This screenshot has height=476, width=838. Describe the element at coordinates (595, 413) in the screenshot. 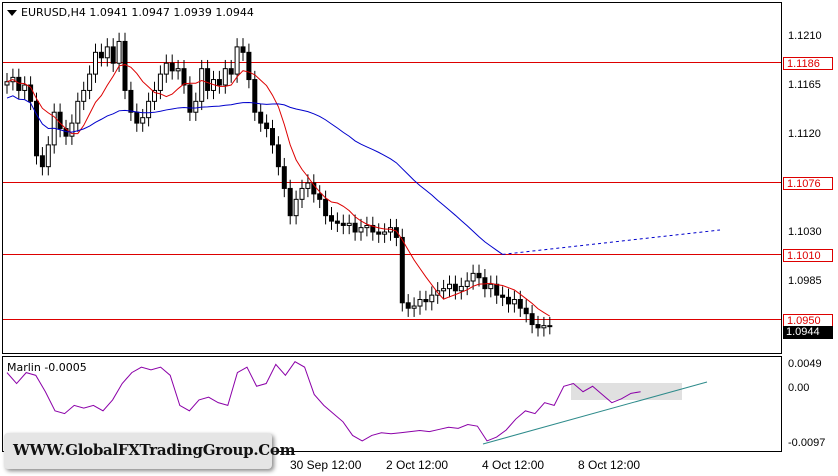

I see `oscillator-trendline` at that location.